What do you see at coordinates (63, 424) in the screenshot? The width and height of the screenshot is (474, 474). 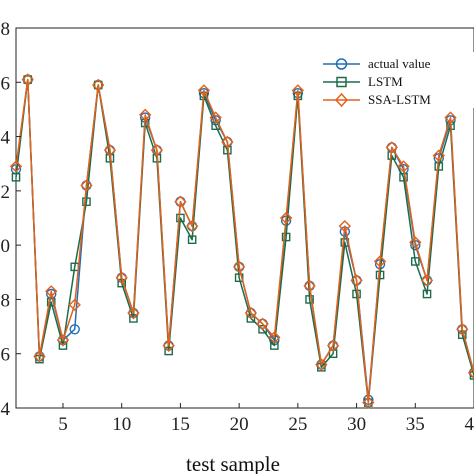 I see `x-tick-label: 5` at bounding box center [63, 424].